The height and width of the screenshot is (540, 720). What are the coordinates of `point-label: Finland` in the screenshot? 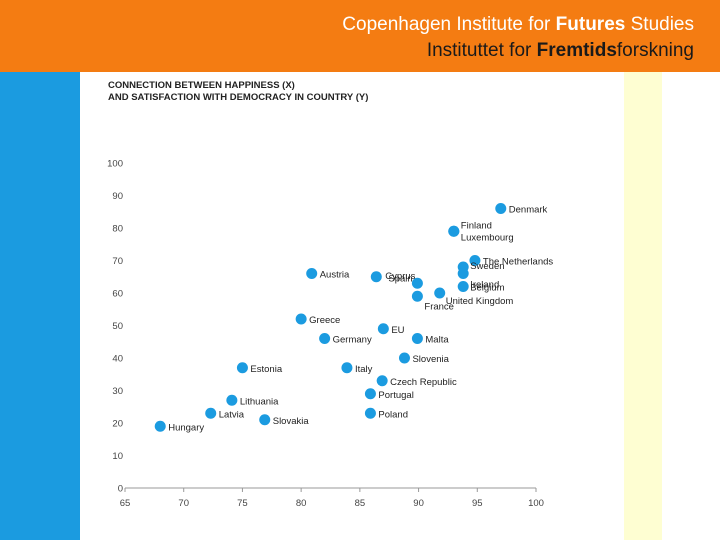 It's located at (476, 225).